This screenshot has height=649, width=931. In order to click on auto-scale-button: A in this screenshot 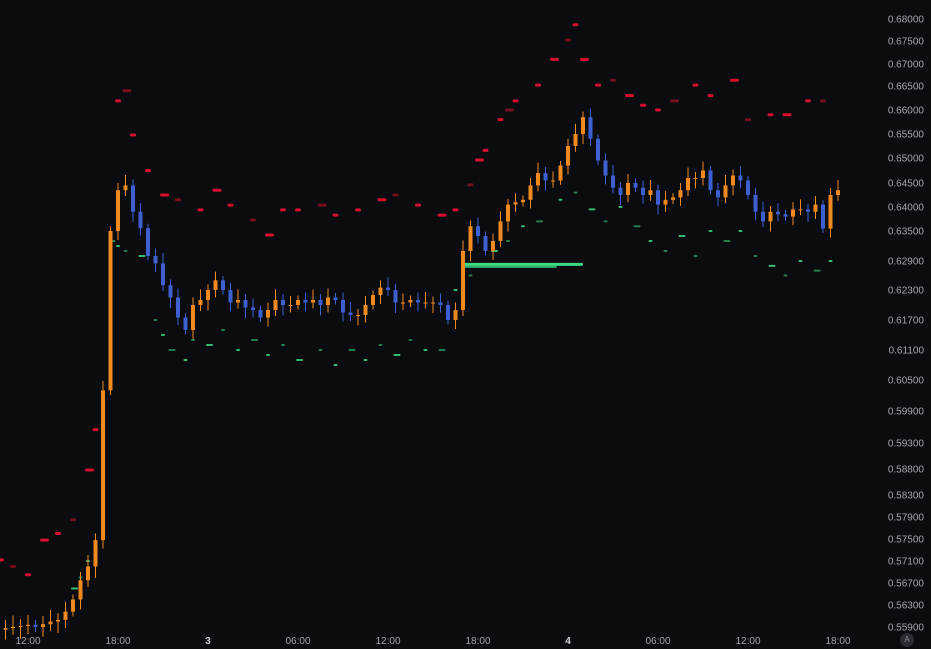, I will do `click(907, 640)`.